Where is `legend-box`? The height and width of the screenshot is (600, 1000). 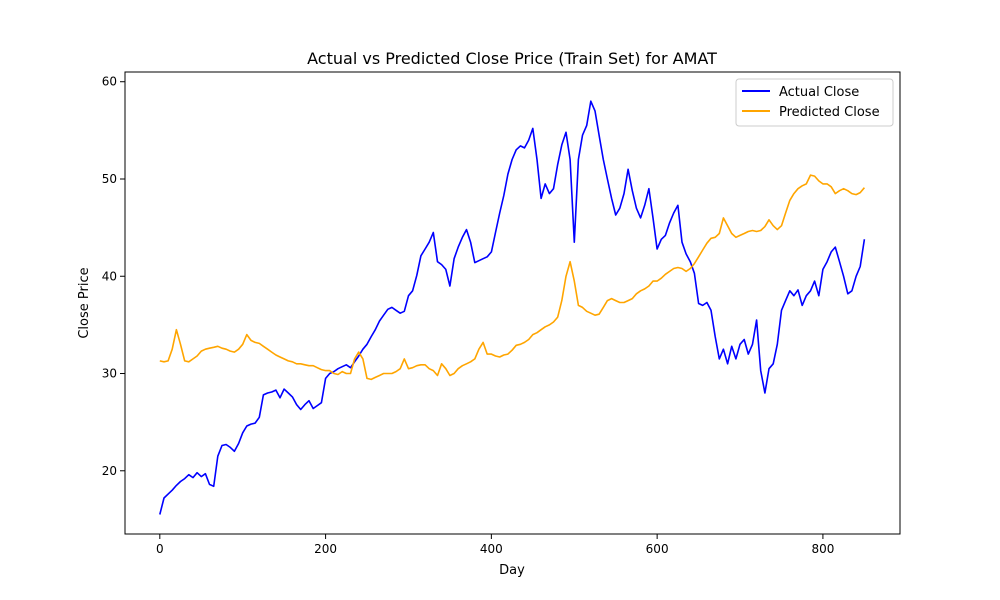
legend-box is located at coordinates (814, 102).